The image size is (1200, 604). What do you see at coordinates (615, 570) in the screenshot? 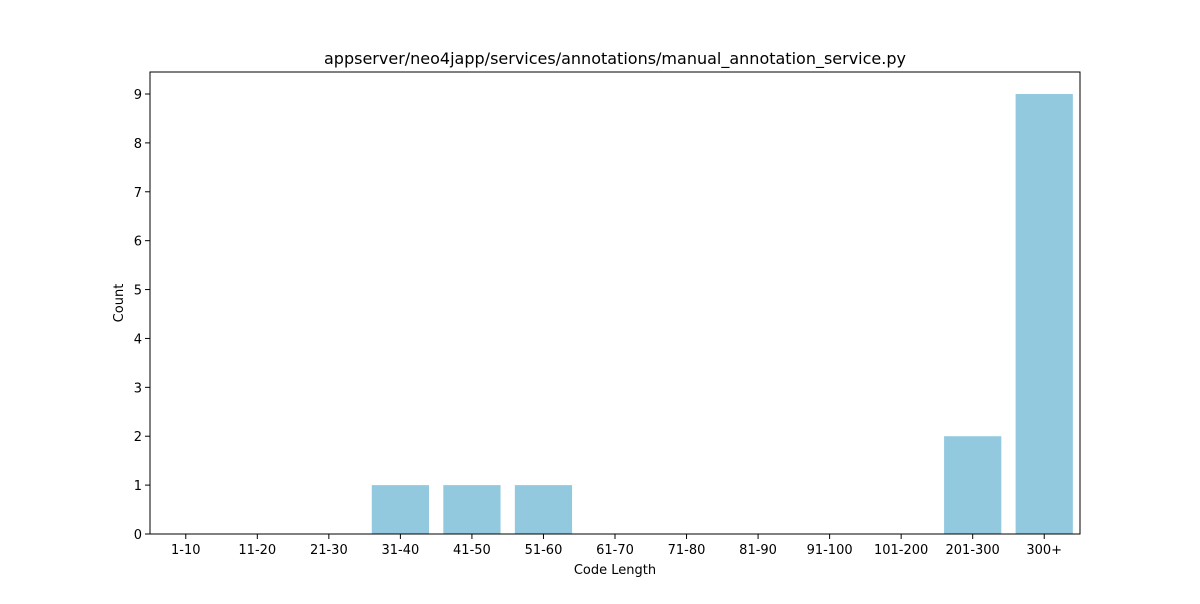
I see `x-axis-label: Code Length` at bounding box center [615, 570].